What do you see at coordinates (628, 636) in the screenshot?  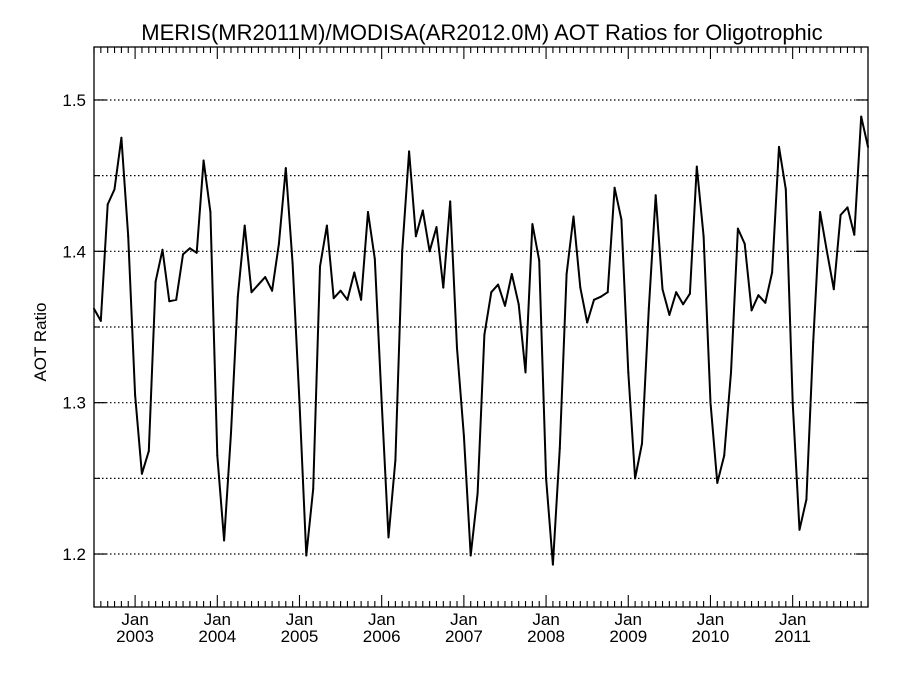 I see `x-tick-label-year: 2009` at bounding box center [628, 636].